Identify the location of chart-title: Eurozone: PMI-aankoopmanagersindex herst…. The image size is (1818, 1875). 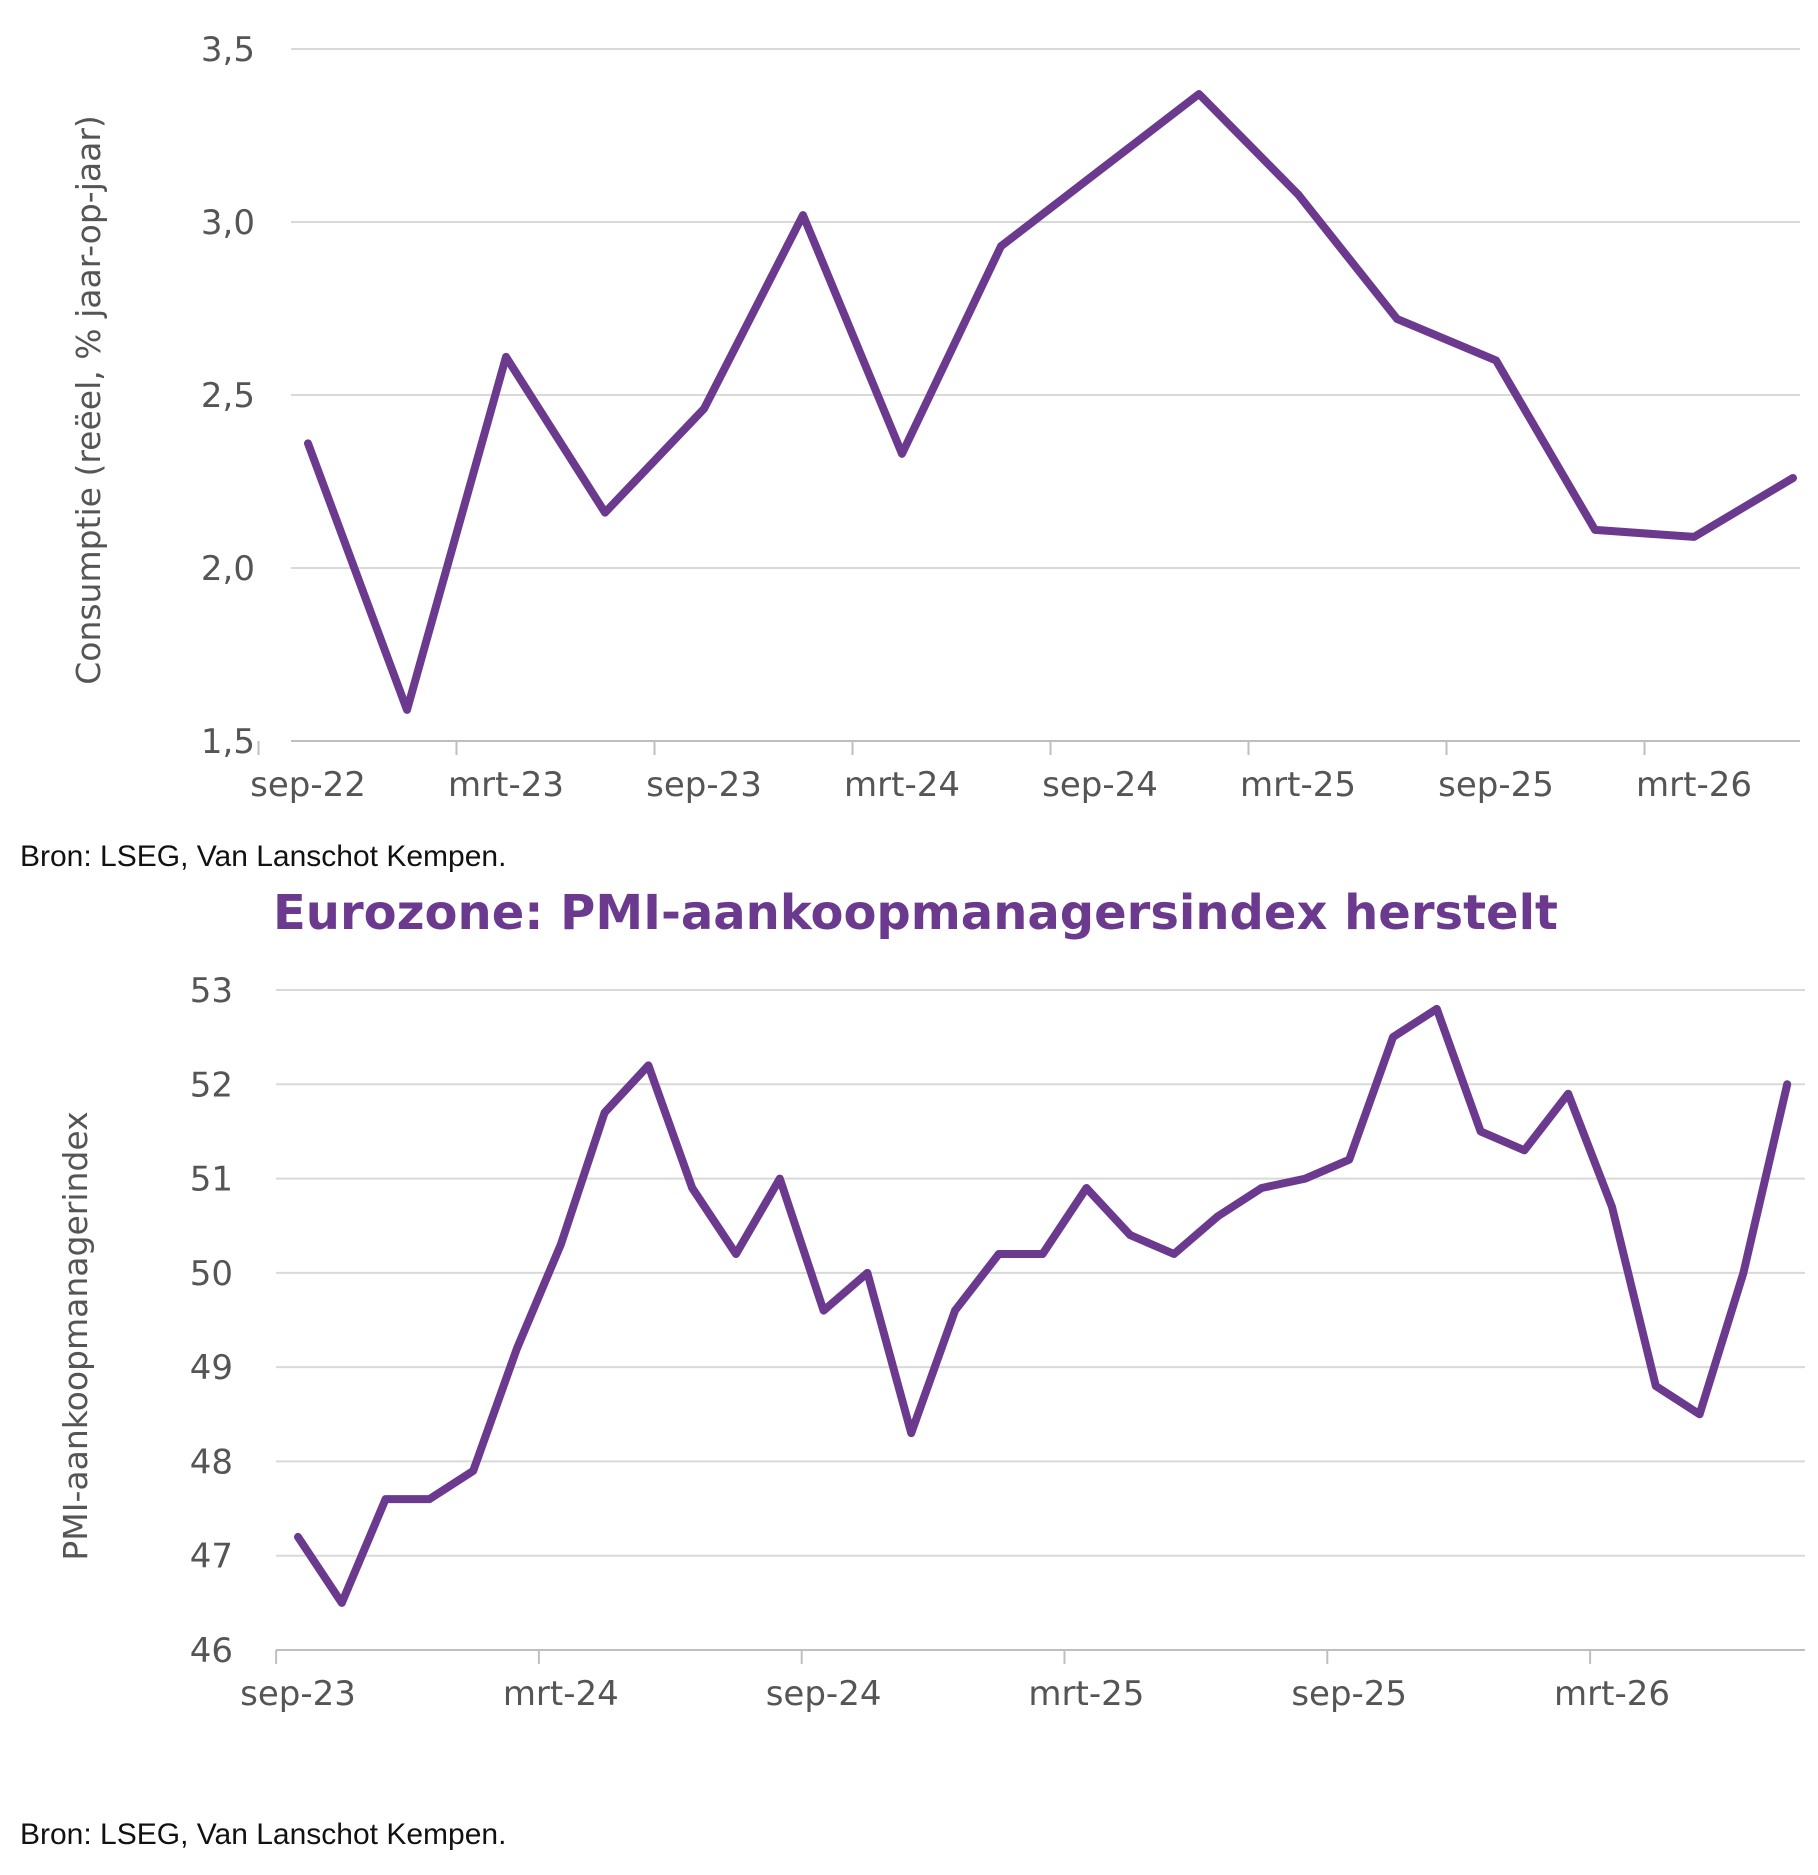
(915, 913).